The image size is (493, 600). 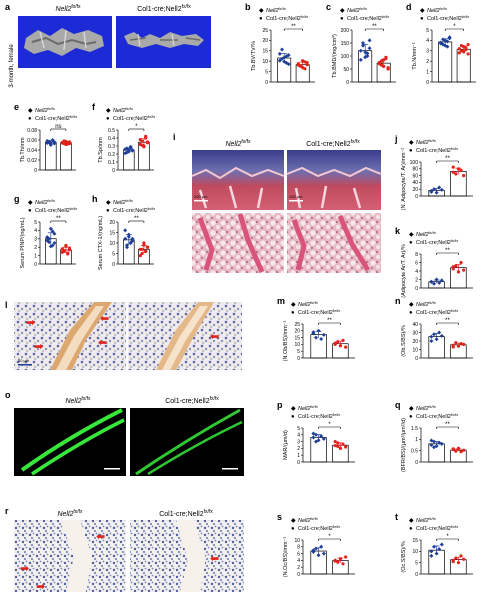 What do you see at coordinates (95, 199) in the screenshot?
I see `panel-label-h: h` at bounding box center [95, 199].